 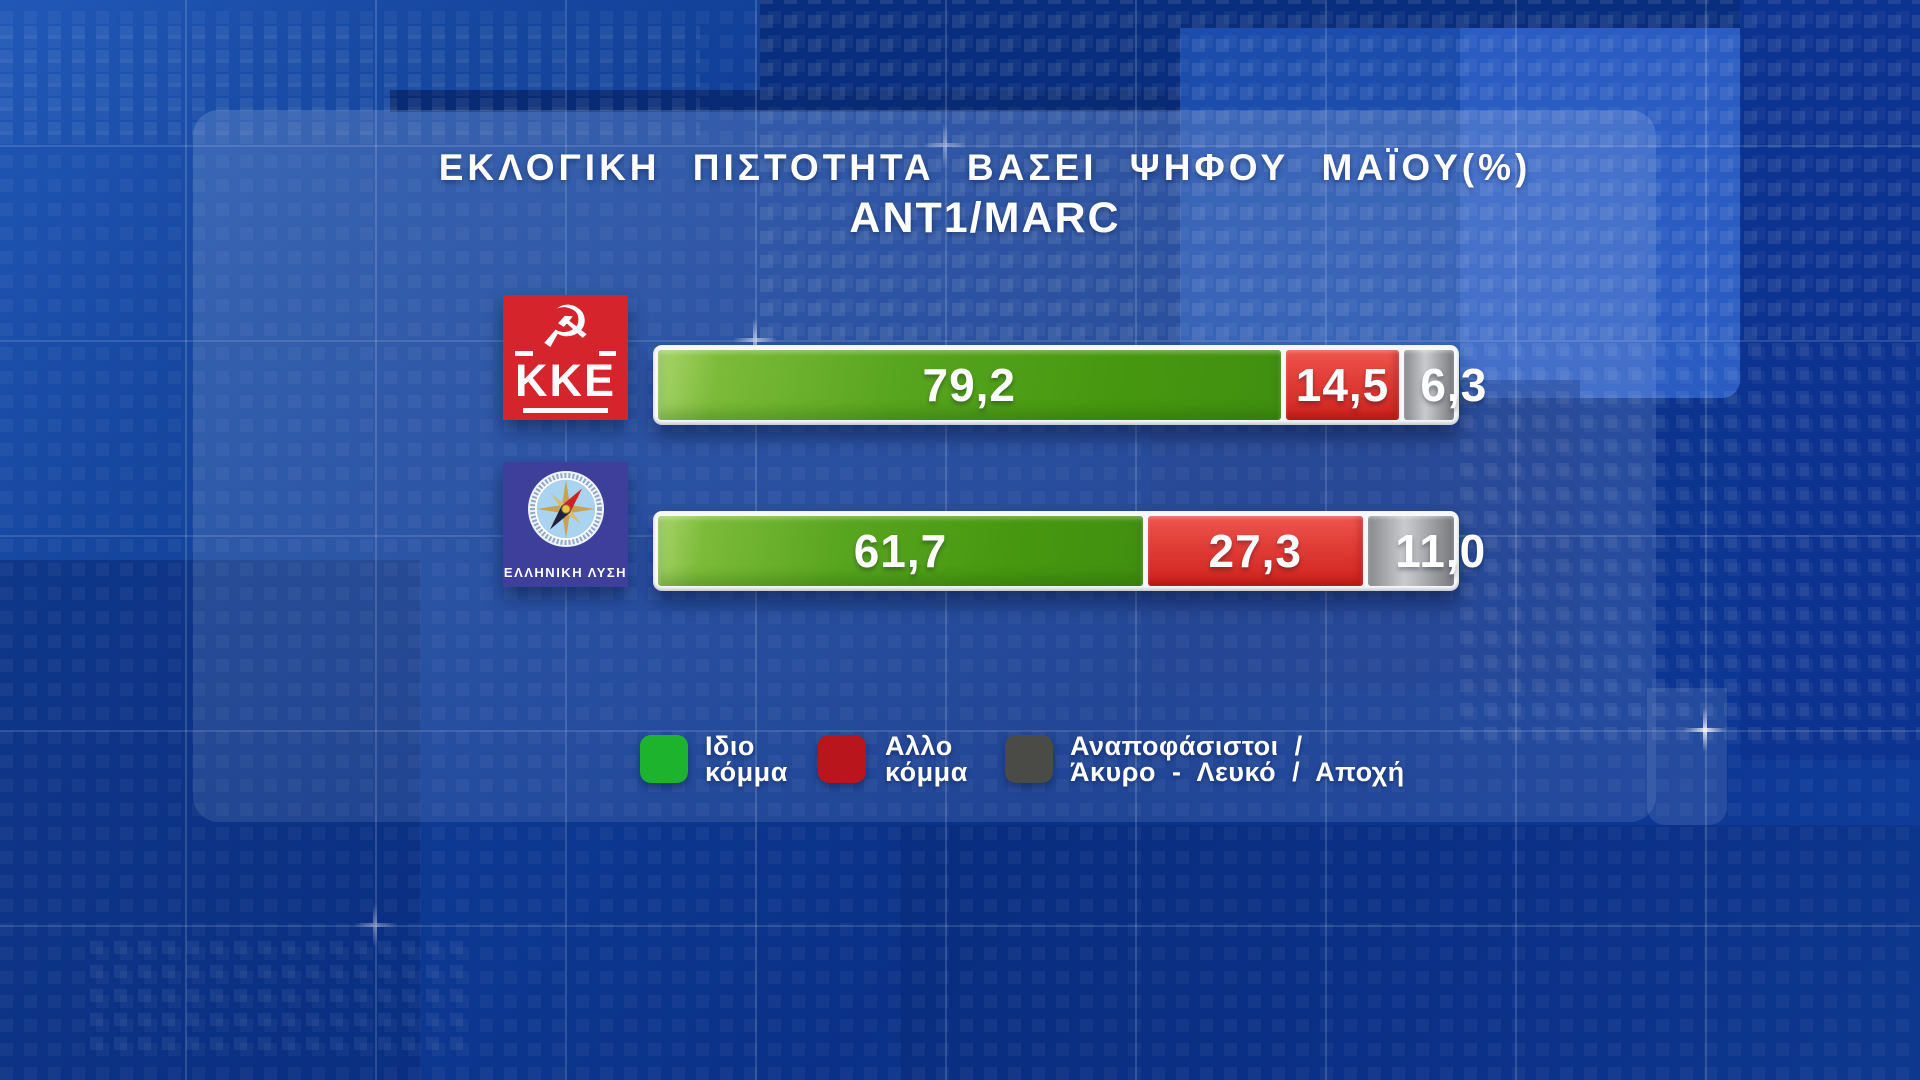 I want to click on legend-swatch-own-party, so click(x=664, y=759).